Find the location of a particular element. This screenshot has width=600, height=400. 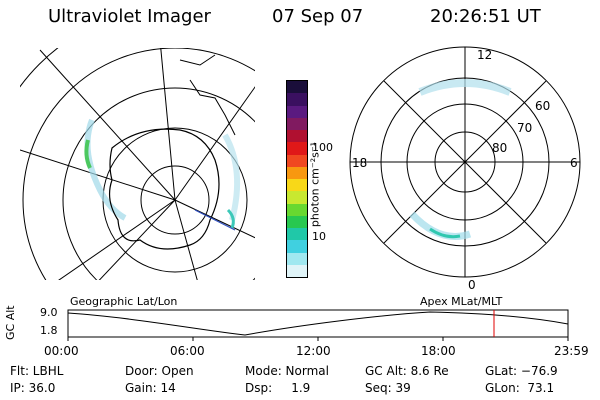

timeline-xtick: 00:00 is located at coordinates (61, 351).